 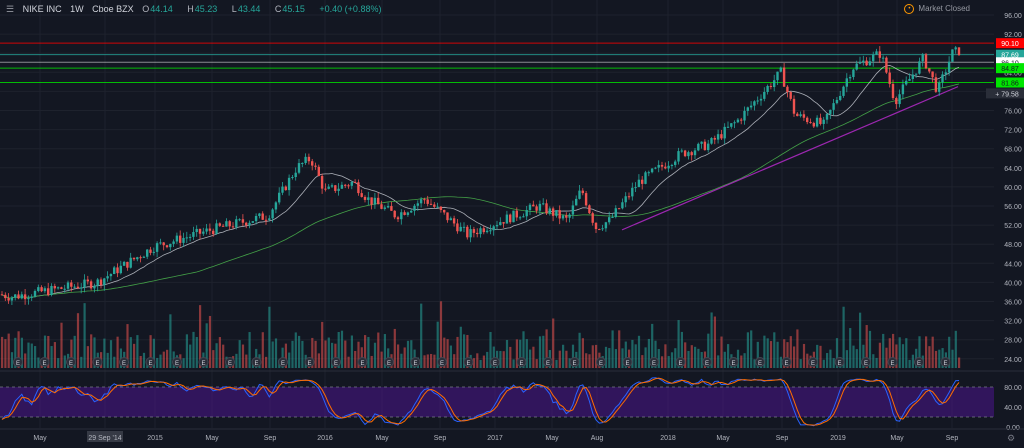 What do you see at coordinates (325, 438) in the screenshot?
I see `time-tick-label: 2016` at bounding box center [325, 438].